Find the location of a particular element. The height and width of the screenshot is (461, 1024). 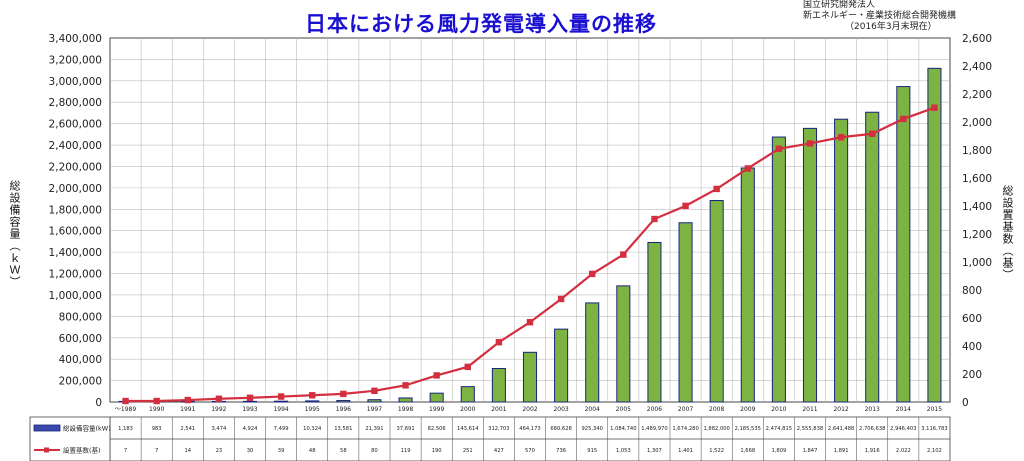

y-axis-left-label: 総設備容量（ｋＷ） is located at coordinates (14, 234).